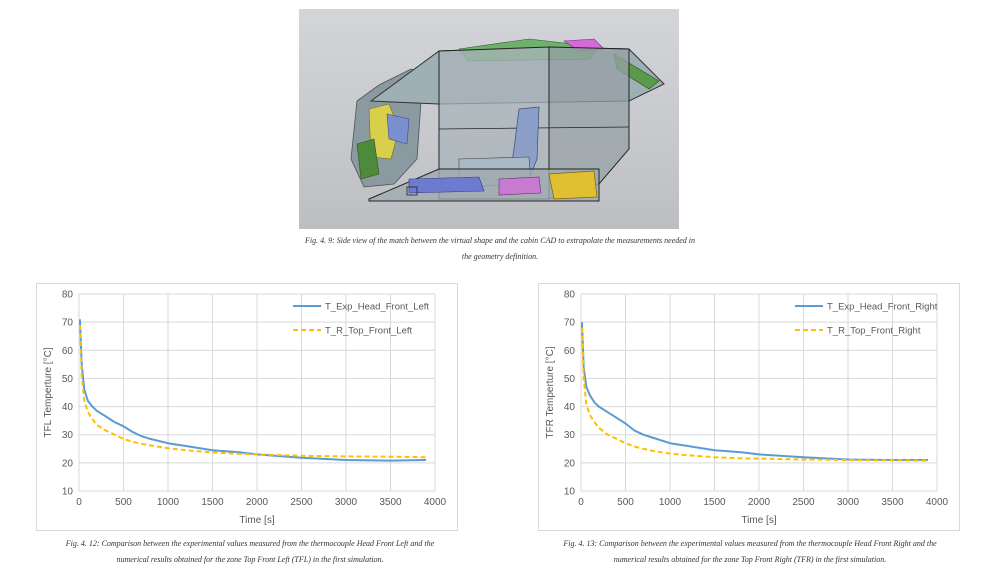  What do you see at coordinates (500, 256) in the screenshot?
I see `caption-line: the geometry definition.` at bounding box center [500, 256].